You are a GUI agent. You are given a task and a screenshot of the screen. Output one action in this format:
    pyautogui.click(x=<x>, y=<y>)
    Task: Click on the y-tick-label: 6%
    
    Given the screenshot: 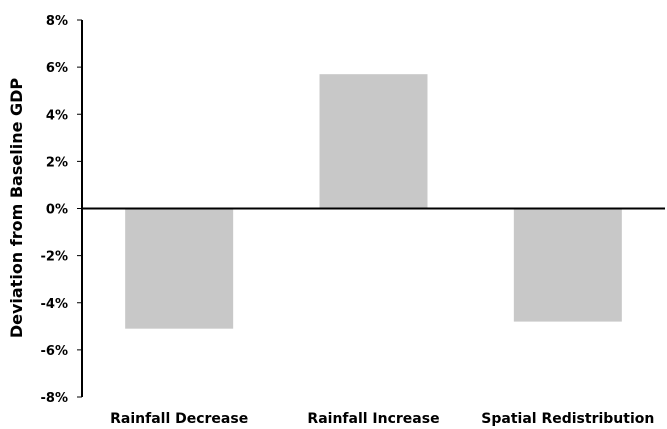 What is the action you would take?
    pyautogui.click(x=57, y=68)
    